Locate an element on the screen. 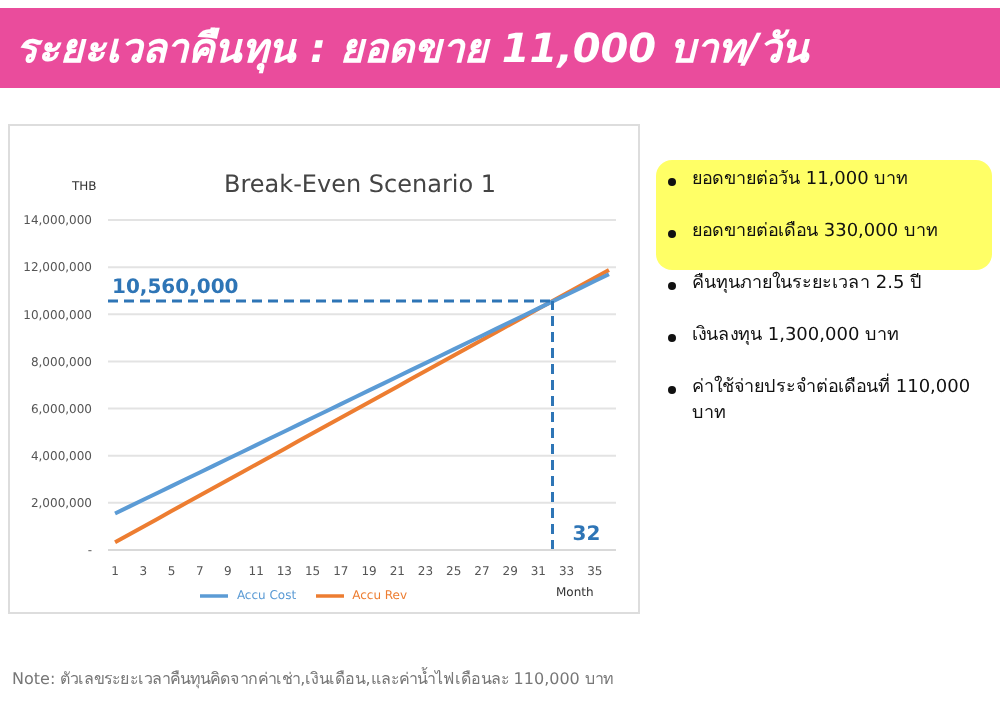 The width and height of the screenshot is (1000, 710). chart-subtitle: Break-Even Scenario 1 is located at coordinates (360, 184).